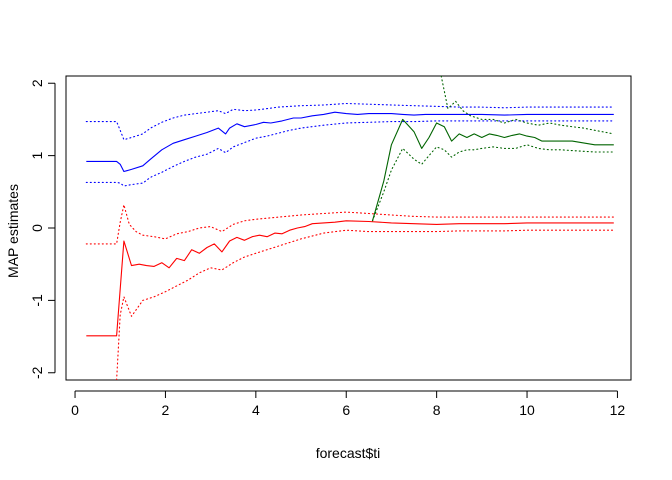 The image size is (672, 480). What do you see at coordinates (618, 410) in the screenshot?
I see `x-tick-label: 12` at bounding box center [618, 410].